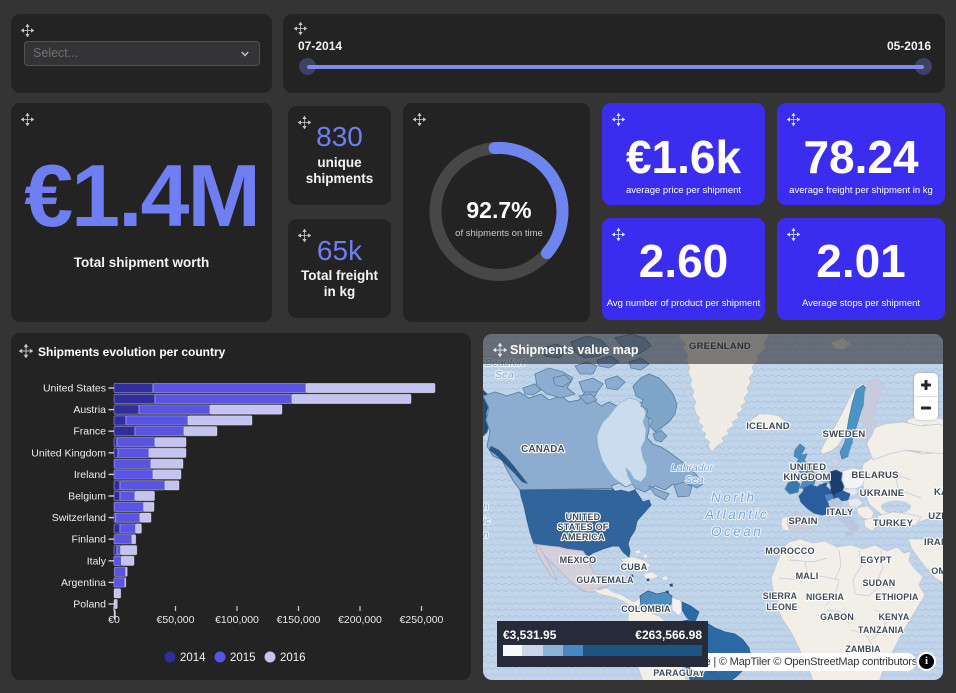 The image size is (956, 693). I want to click on svg-text: Atlantic, so click(736, 514).